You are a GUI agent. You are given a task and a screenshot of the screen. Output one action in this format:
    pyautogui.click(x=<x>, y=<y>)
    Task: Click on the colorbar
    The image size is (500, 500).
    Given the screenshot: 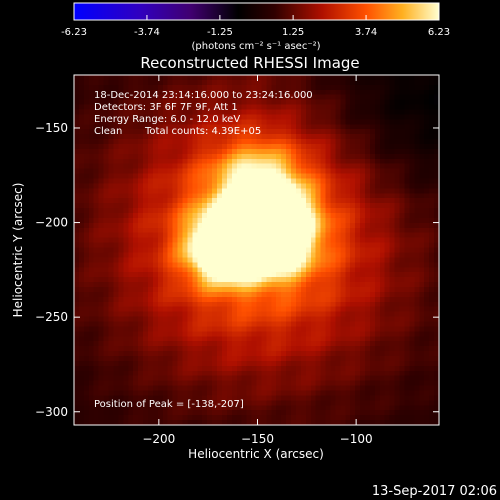 What is the action you would take?
    pyautogui.click(x=256, y=11)
    